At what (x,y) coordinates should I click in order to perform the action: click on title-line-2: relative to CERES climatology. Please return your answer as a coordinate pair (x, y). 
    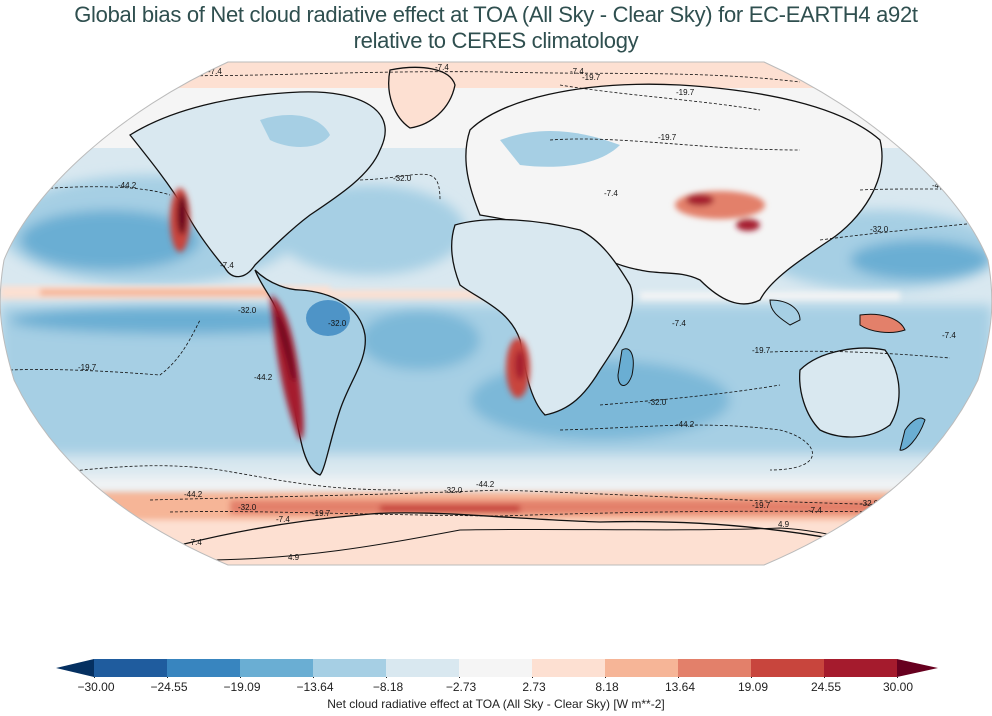
    Looking at the image, I should click on (496, 40).